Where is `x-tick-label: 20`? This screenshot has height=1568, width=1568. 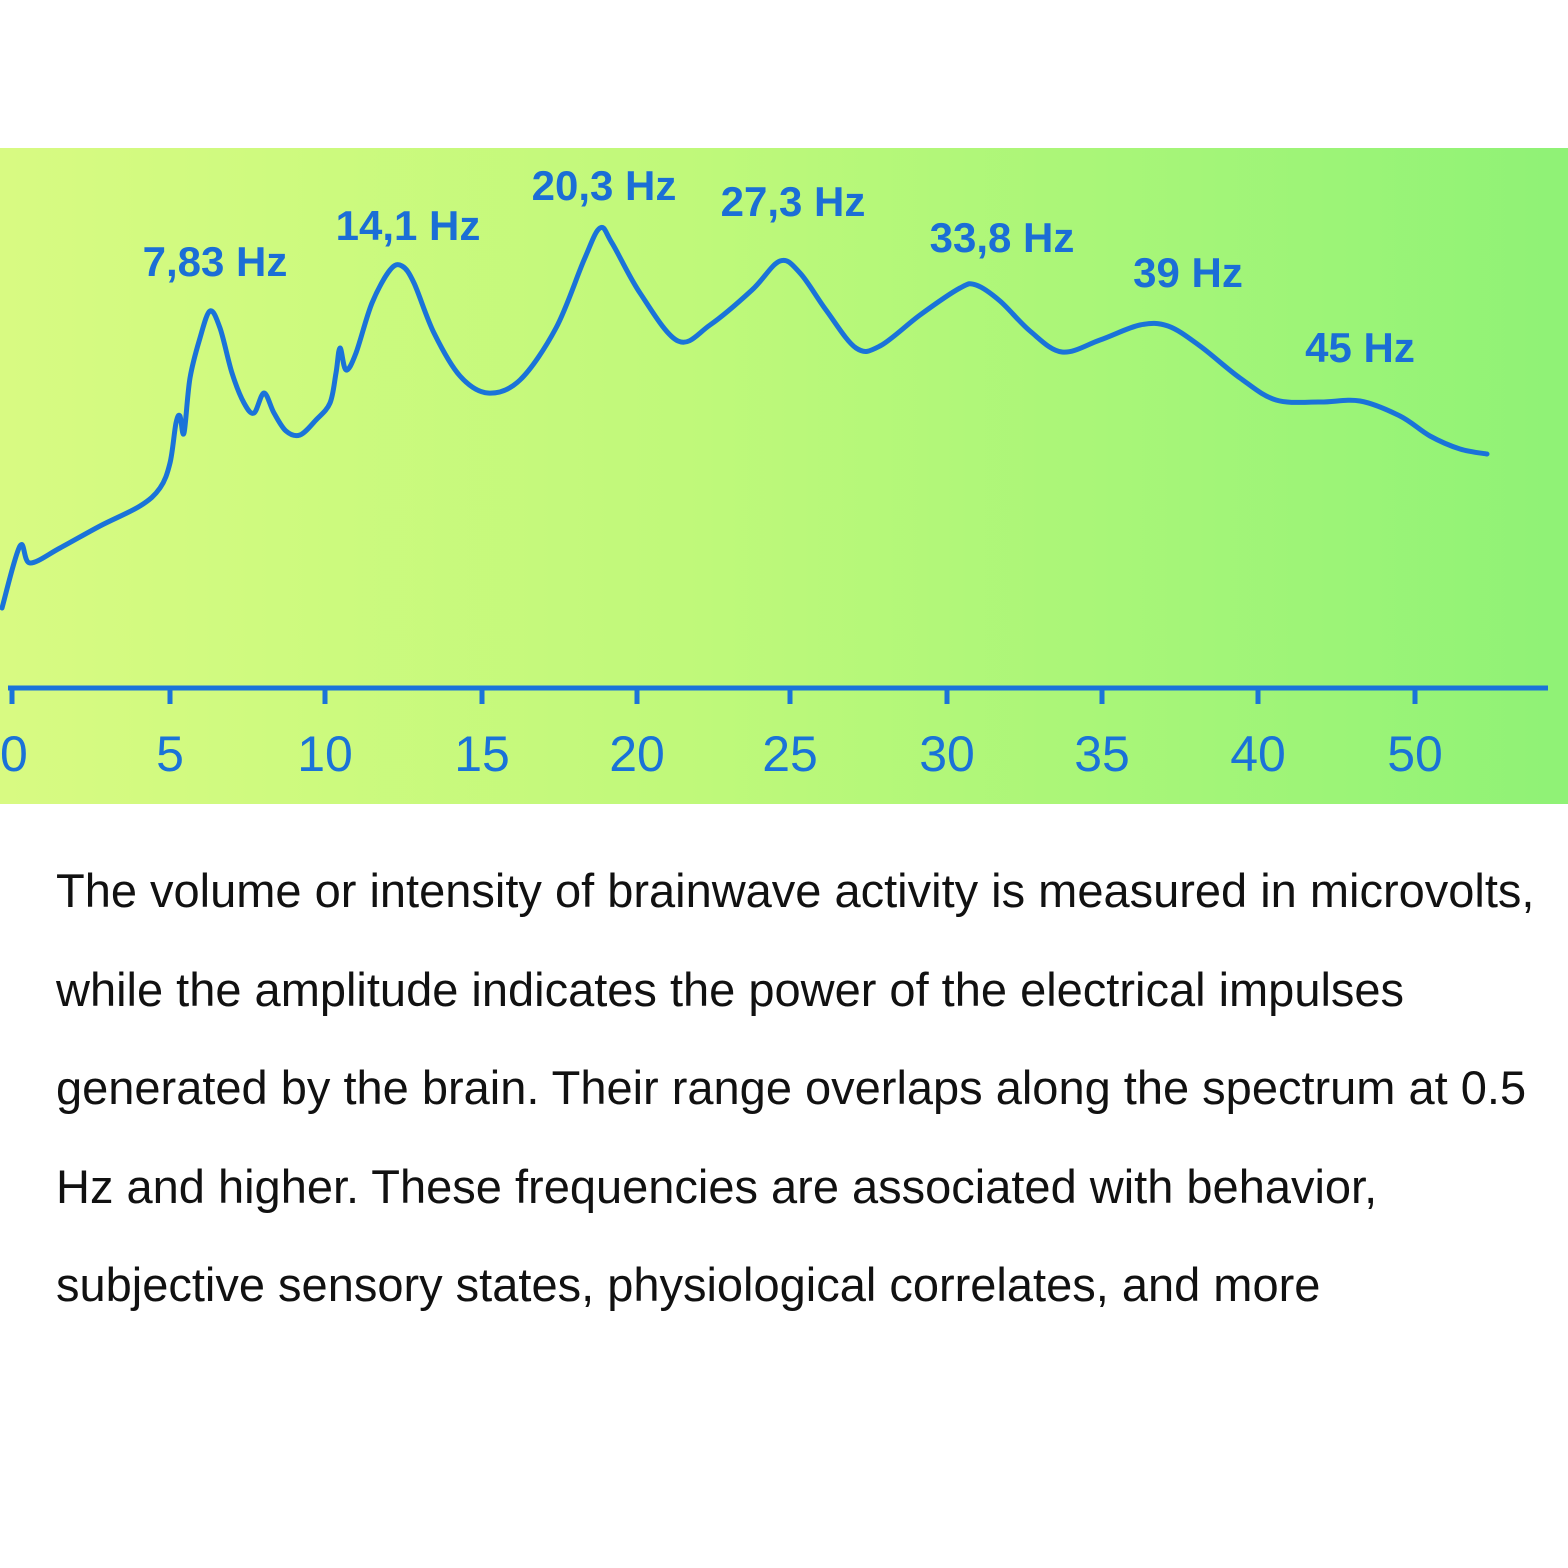 x-tick-label: 20 is located at coordinates (637, 754).